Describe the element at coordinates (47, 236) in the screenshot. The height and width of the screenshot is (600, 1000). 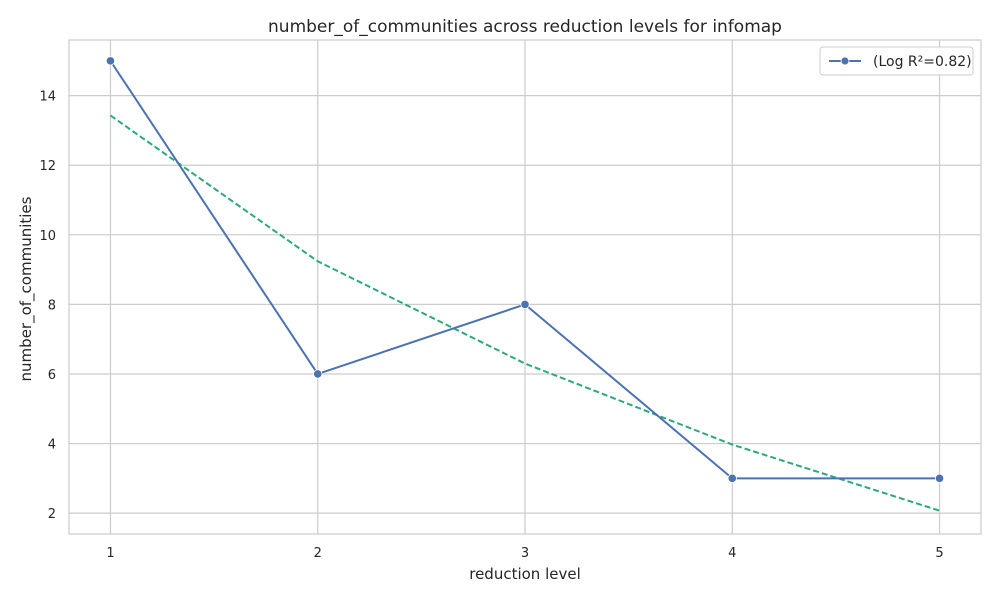
I see `y-tick-label: 10` at that location.